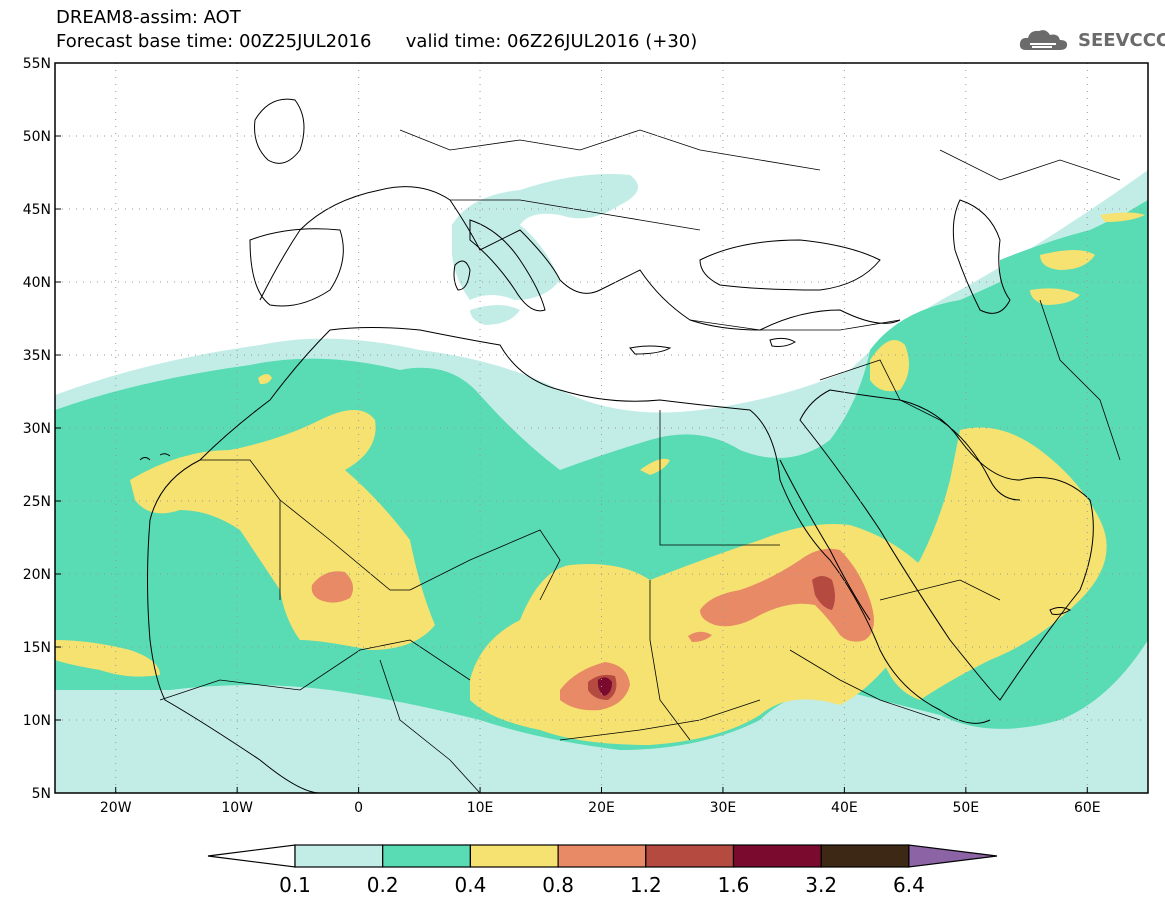 The image size is (1165, 905). What do you see at coordinates (251, 856) in the screenshot?
I see `colorbar-under-triangle` at bounding box center [251, 856].